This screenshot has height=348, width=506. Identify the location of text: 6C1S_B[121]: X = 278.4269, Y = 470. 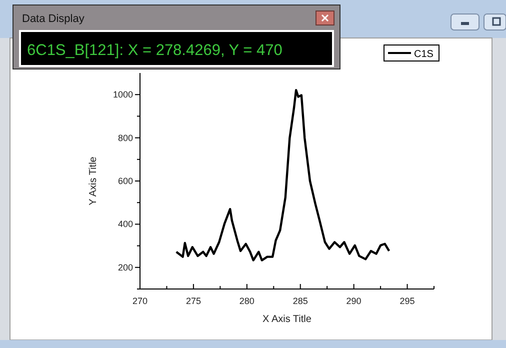
(155, 50).